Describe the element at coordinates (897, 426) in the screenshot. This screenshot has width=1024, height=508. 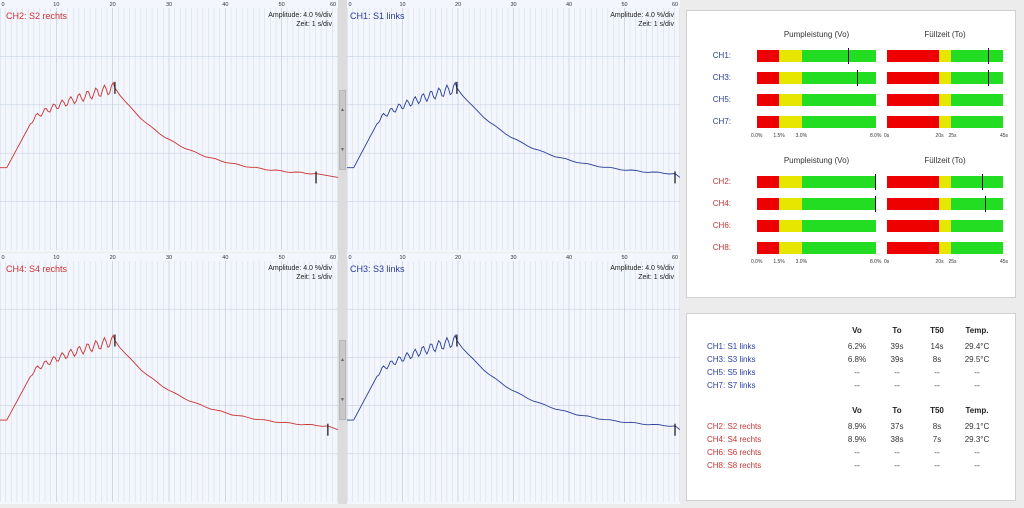
I see `table-cell: 37s` at that location.